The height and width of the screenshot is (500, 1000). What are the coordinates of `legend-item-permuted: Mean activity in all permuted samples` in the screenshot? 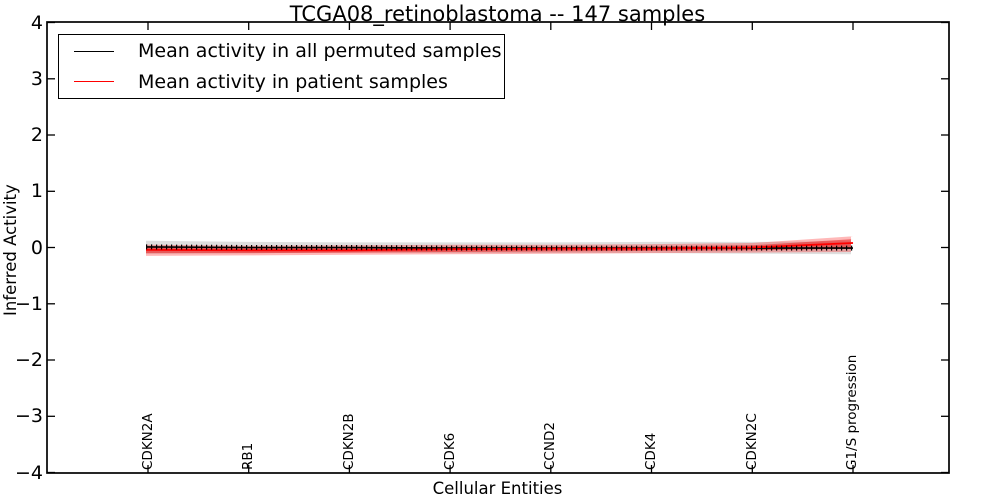 It's located at (281, 51).